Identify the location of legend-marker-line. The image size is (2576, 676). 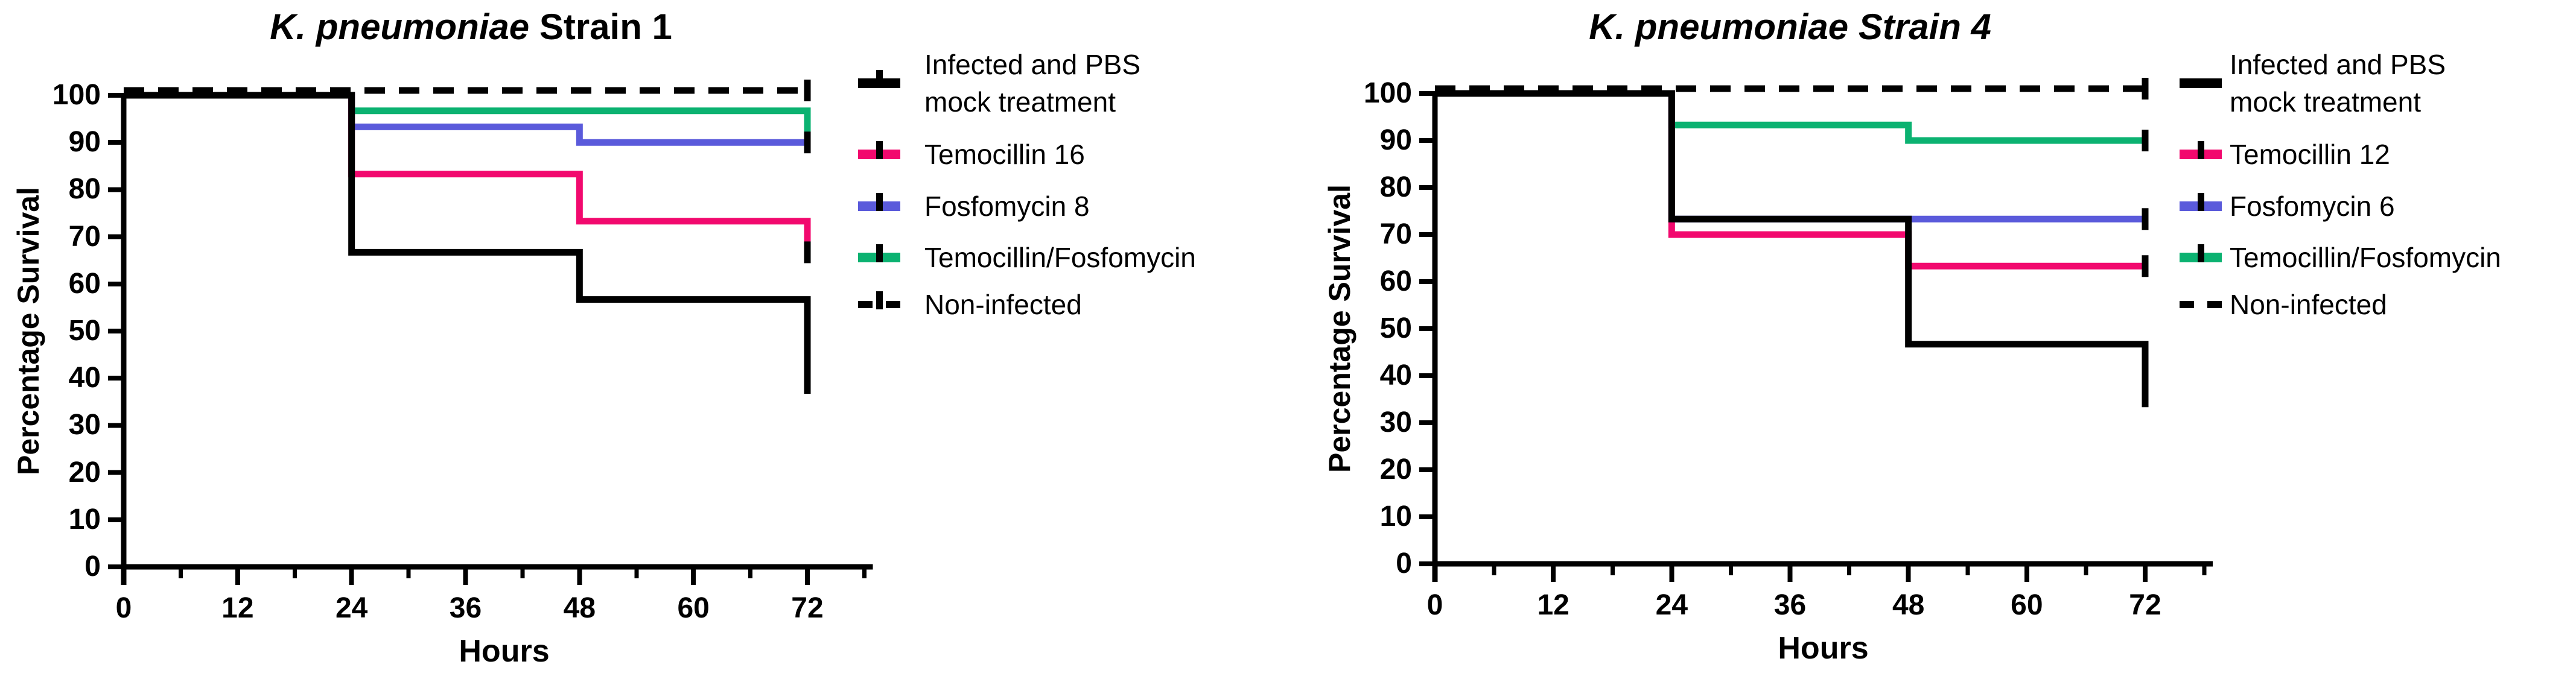
(2201, 83).